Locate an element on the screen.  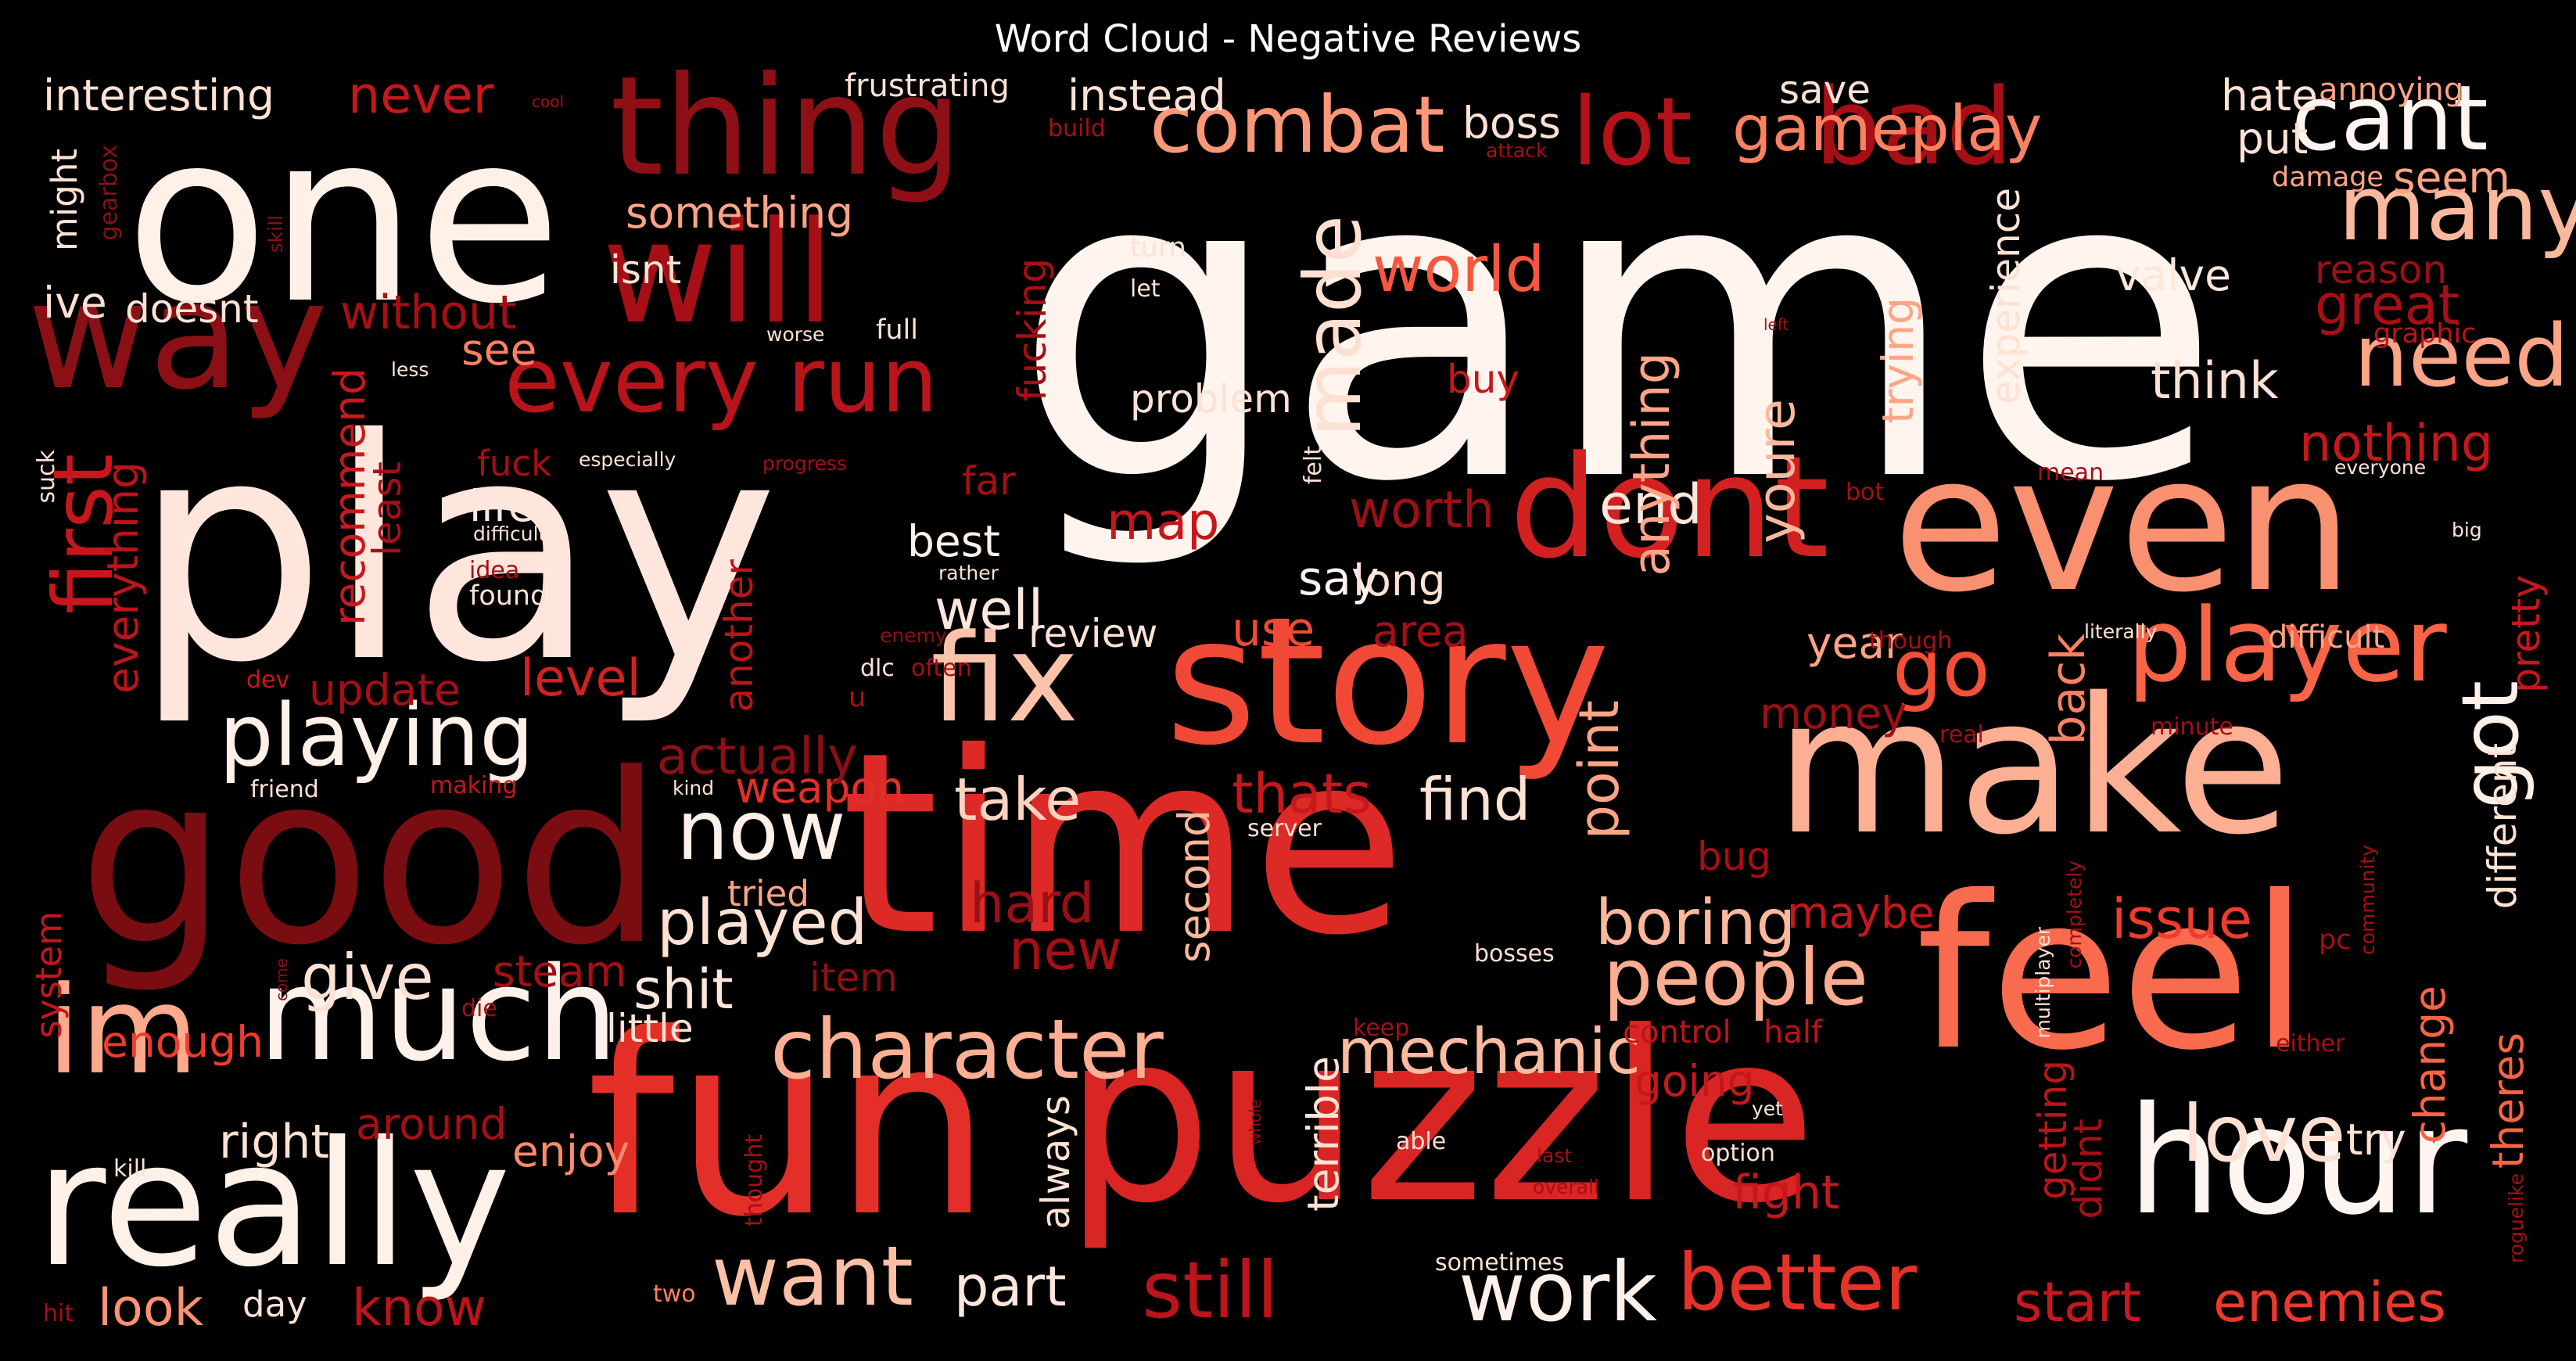
word-thought: thought is located at coordinates (754, 1180).